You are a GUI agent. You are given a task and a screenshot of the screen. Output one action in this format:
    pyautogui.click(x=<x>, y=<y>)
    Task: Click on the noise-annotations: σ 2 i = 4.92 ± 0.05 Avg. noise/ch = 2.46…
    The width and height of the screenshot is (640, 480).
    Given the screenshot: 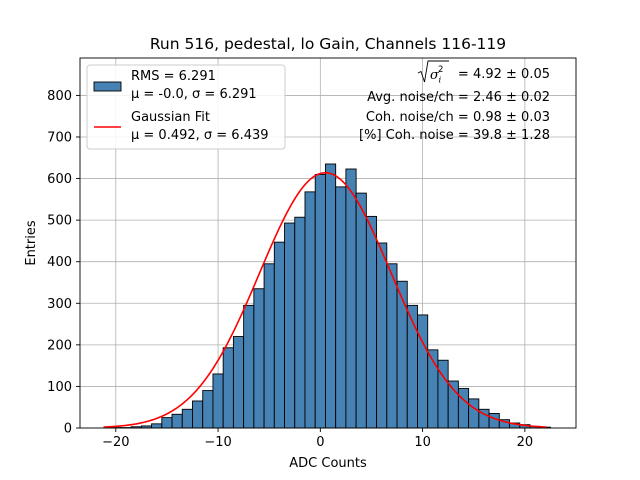 What is the action you would take?
    pyautogui.click(x=454, y=101)
    